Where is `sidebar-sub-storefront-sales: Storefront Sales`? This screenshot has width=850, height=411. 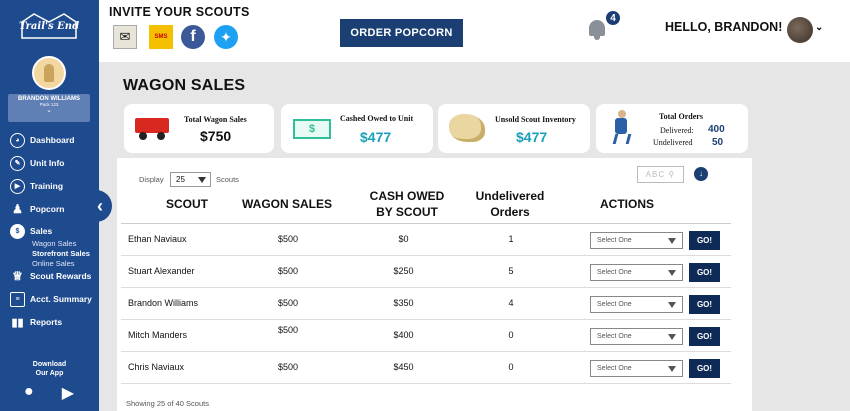
sidebar-sub-storefront-sales: Storefront Sales is located at coordinates (61, 253).